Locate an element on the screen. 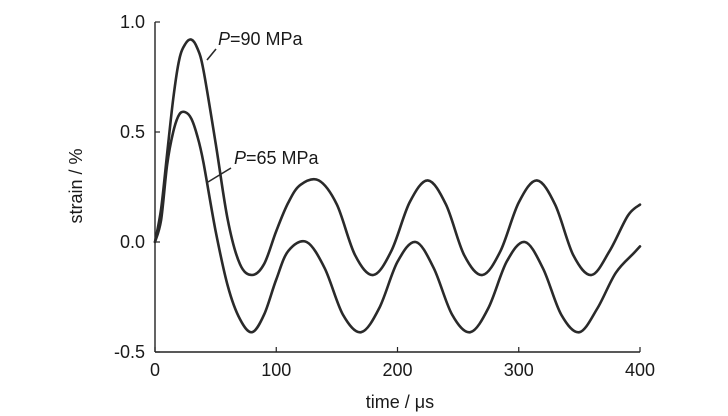  x-axis-label: time / μs is located at coordinates (400, 402).